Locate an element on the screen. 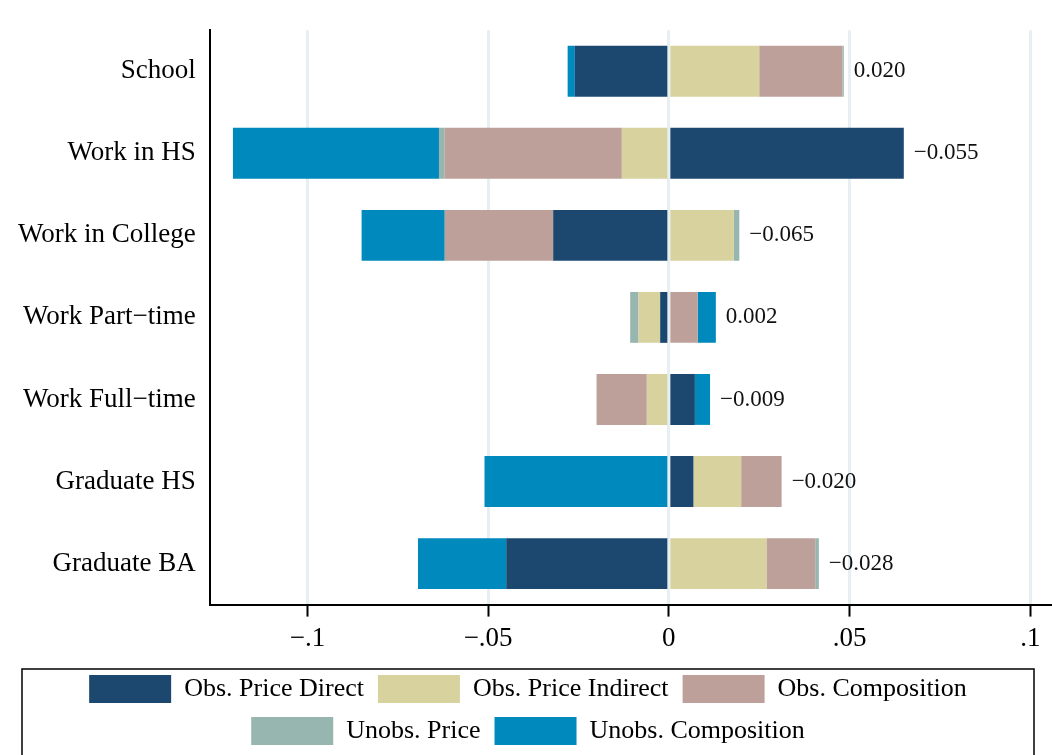 The image size is (1052, 755). total-label: −0.055 is located at coordinates (946, 152).